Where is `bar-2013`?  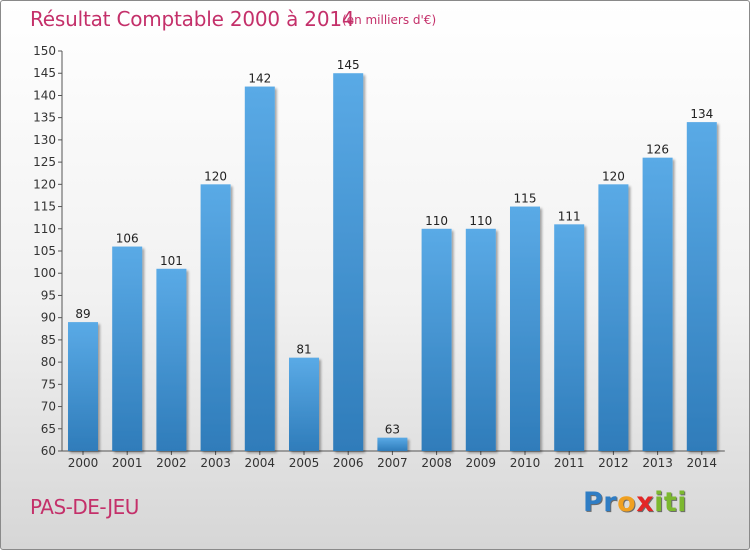 bar-2013 is located at coordinates (657, 304).